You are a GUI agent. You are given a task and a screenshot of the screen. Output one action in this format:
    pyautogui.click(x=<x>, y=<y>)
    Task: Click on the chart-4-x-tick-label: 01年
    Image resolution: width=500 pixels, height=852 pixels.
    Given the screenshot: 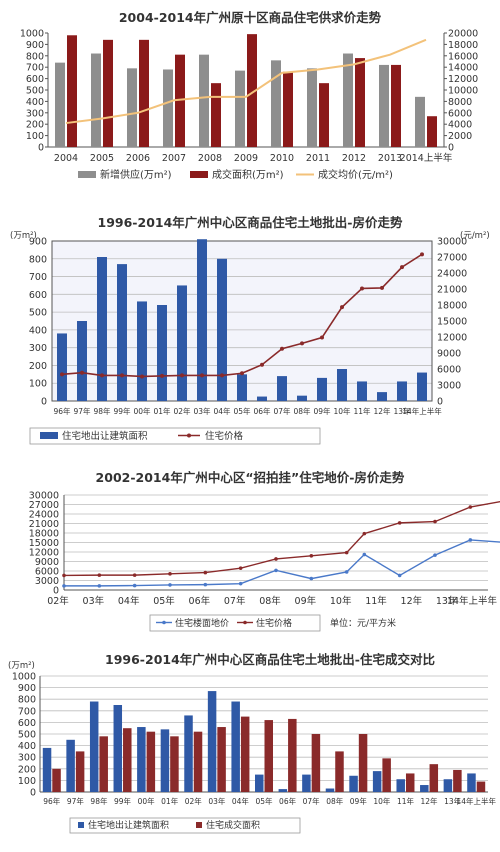 What is the action you would take?
    pyautogui.click(x=170, y=801)
    